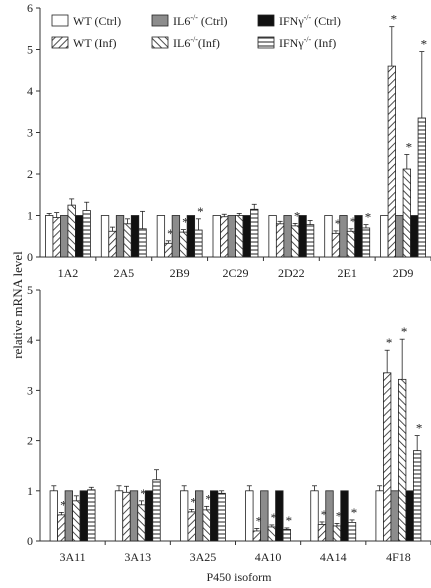 The width and height of the screenshot is (431, 588). What do you see at coordinates (310, 20) in the screenshot?
I see `legend-label: IFNγ-/- (Ctrl)` at bounding box center [310, 20].